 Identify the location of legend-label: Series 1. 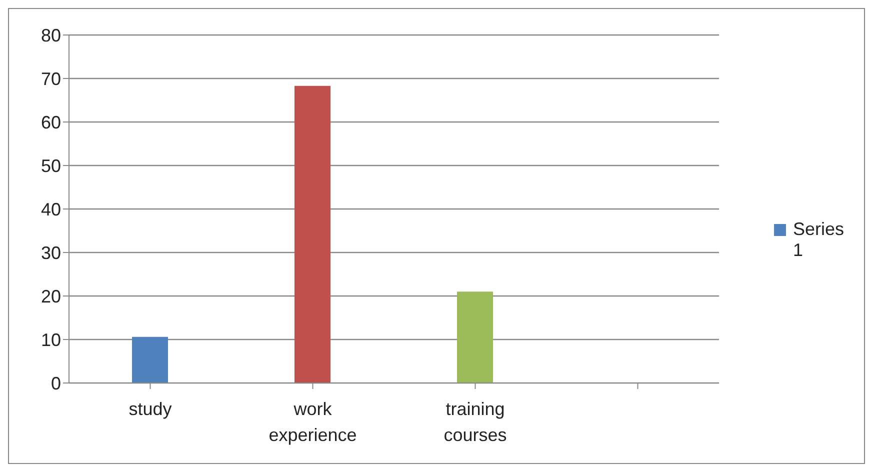
(819, 240).